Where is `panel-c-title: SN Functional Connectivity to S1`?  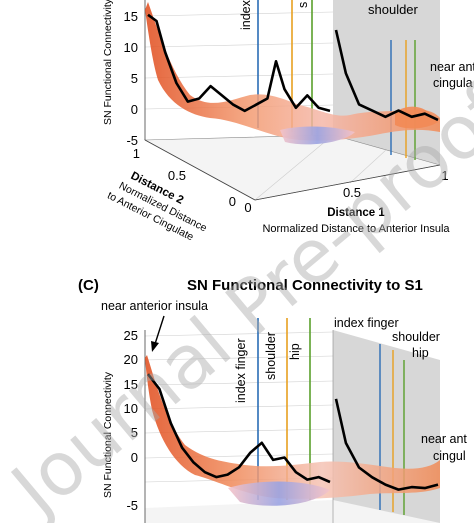
panel-c-title: SN Functional Connectivity to S1 is located at coordinates (305, 285).